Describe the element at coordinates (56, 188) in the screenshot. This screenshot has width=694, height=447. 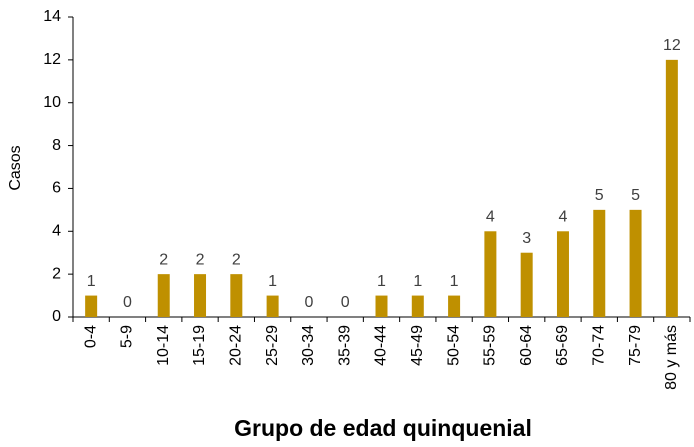
I see `y-tick-label: 6` at that location.